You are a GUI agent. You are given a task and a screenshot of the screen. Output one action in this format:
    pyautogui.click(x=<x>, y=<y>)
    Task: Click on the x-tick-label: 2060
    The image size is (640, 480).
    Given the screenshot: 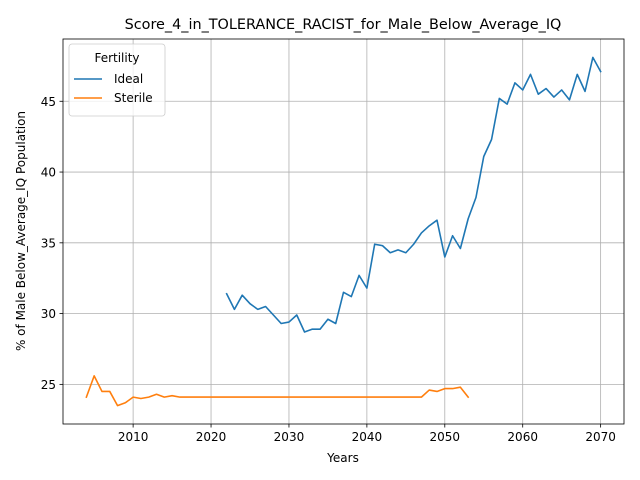 What is the action you would take?
    pyautogui.click(x=522, y=437)
    